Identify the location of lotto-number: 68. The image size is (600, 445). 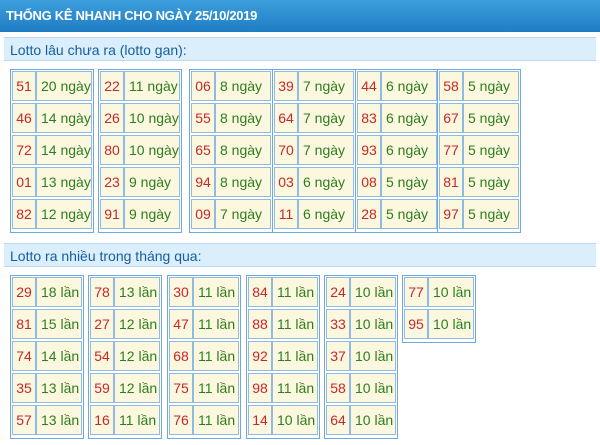
(181, 356).